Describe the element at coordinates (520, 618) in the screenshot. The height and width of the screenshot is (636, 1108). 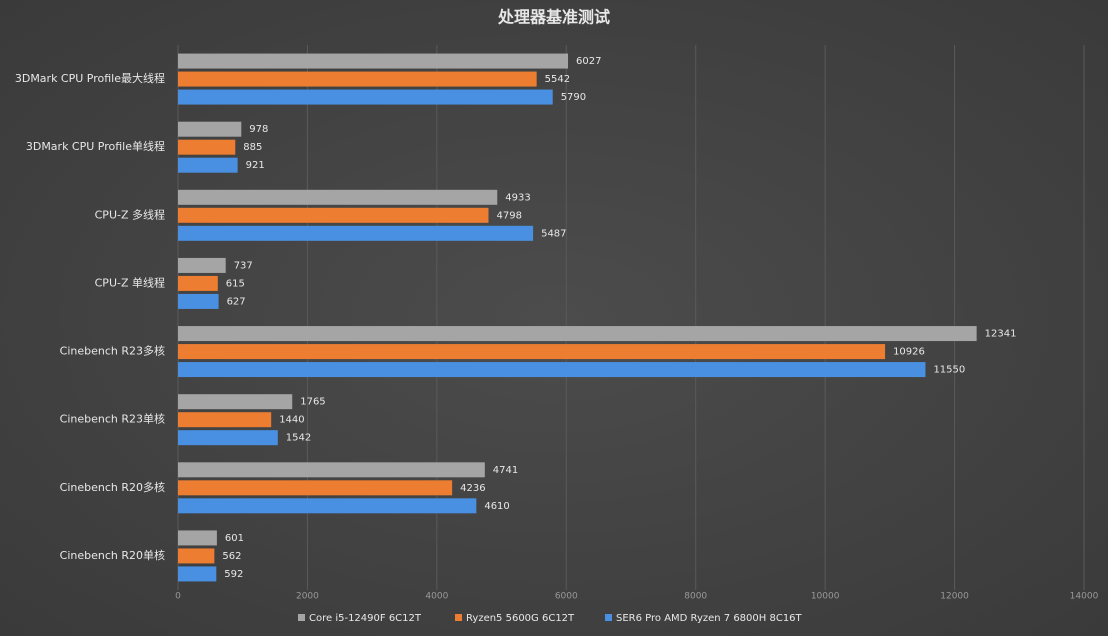
I see `legend-label: Ryzen5 5600G 6C12T` at that location.